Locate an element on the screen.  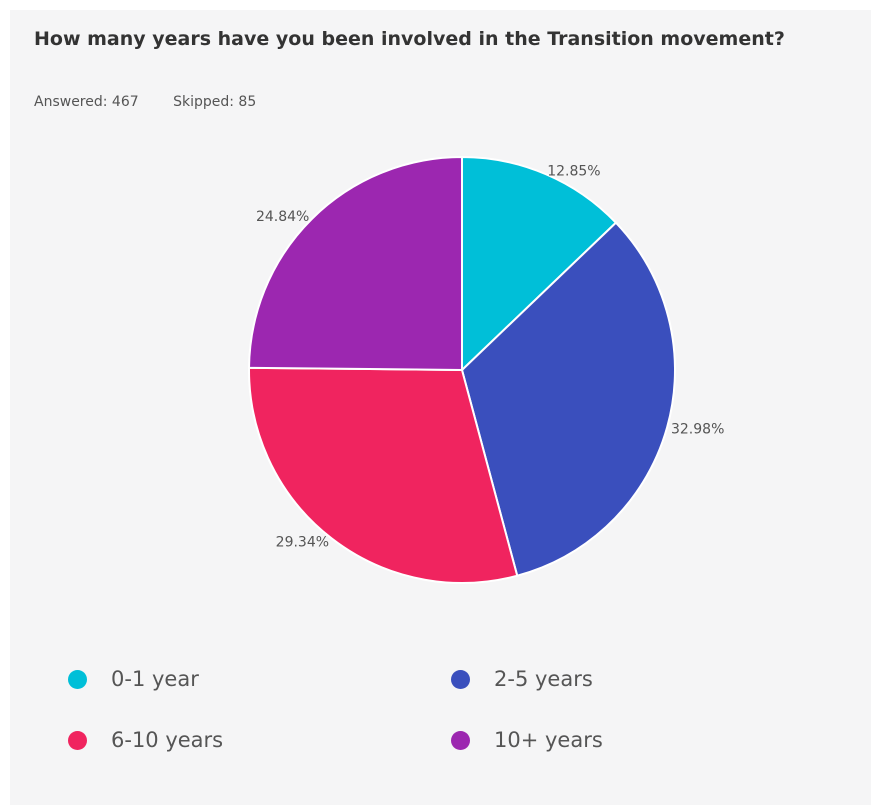
legend-item-2-5-years: 2-5 years is located at coordinates (522, 679).